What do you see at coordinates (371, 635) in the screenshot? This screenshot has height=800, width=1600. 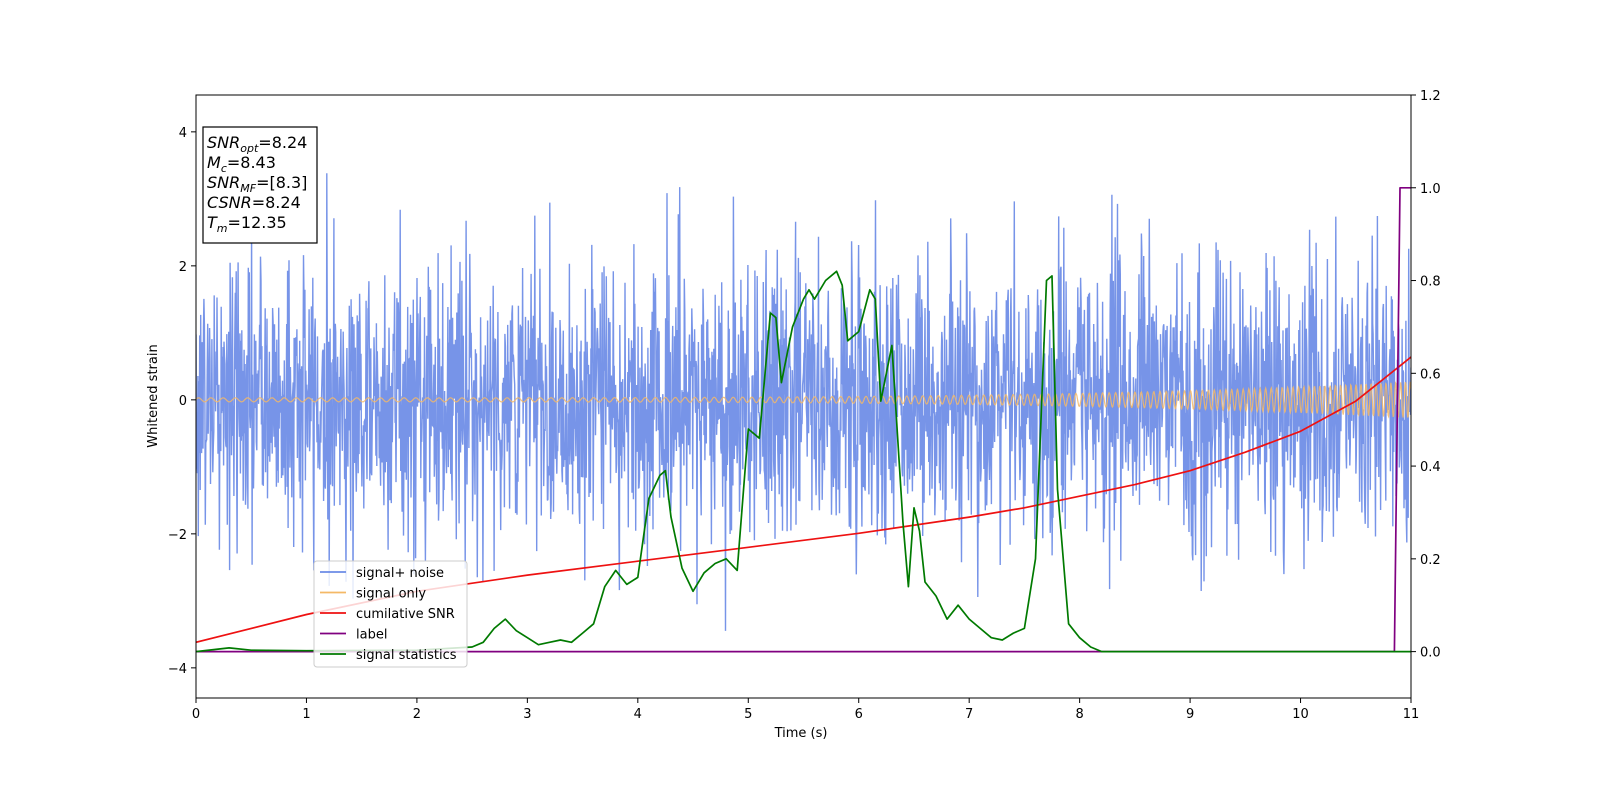 I see `legend-entry-label: label` at bounding box center [371, 635].